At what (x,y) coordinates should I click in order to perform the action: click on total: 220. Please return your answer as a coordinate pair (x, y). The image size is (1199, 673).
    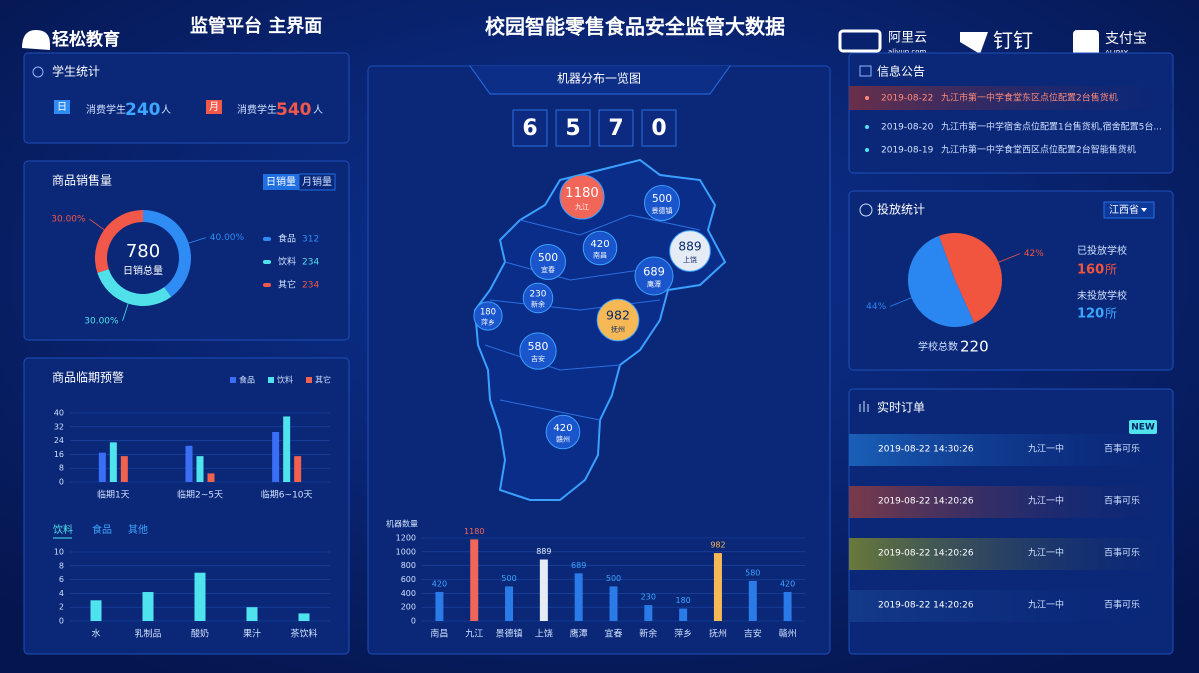
    Looking at the image, I should click on (974, 347).